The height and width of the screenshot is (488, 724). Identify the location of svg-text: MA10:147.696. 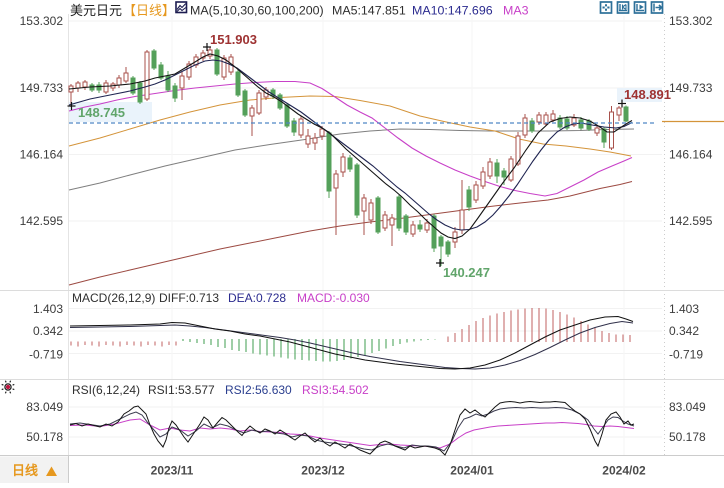
(452, 11).